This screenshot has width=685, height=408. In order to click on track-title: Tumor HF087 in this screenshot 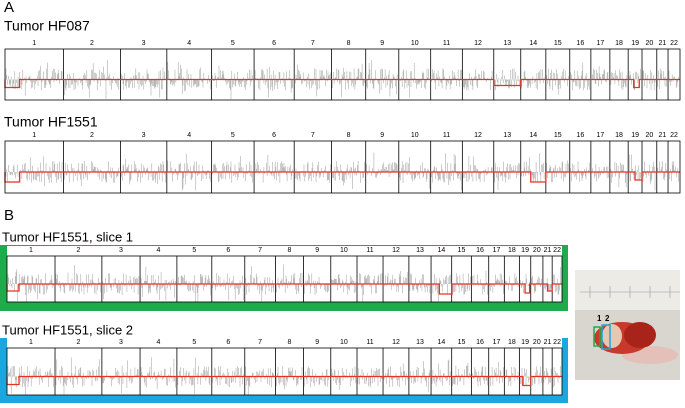, I will do `click(47, 26)`.